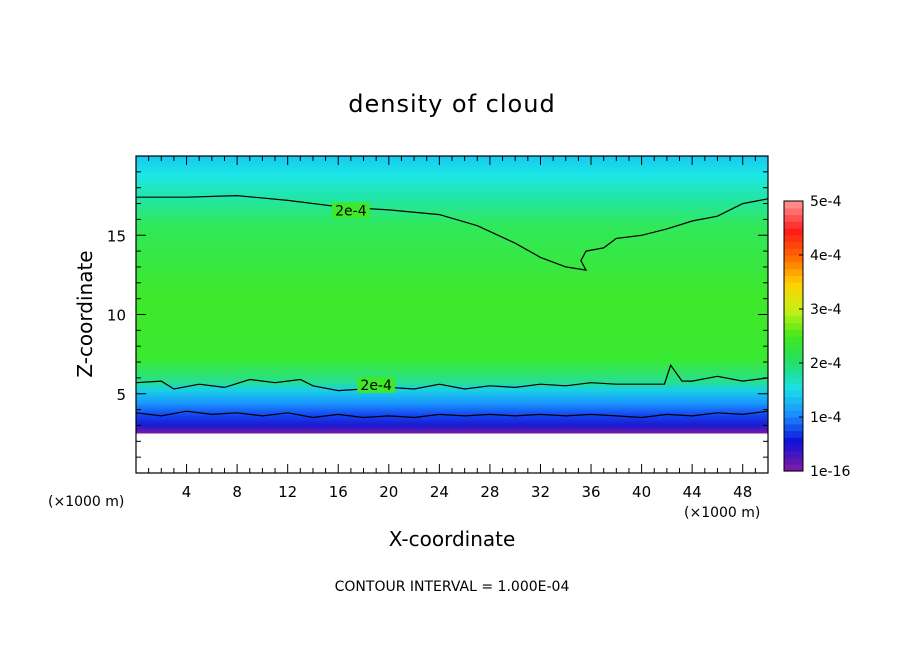  What do you see at coordinates (826, 202) in the screenshot?
I see `colorbar-tick-label: 5e-4` at bounding box center [826, 202].